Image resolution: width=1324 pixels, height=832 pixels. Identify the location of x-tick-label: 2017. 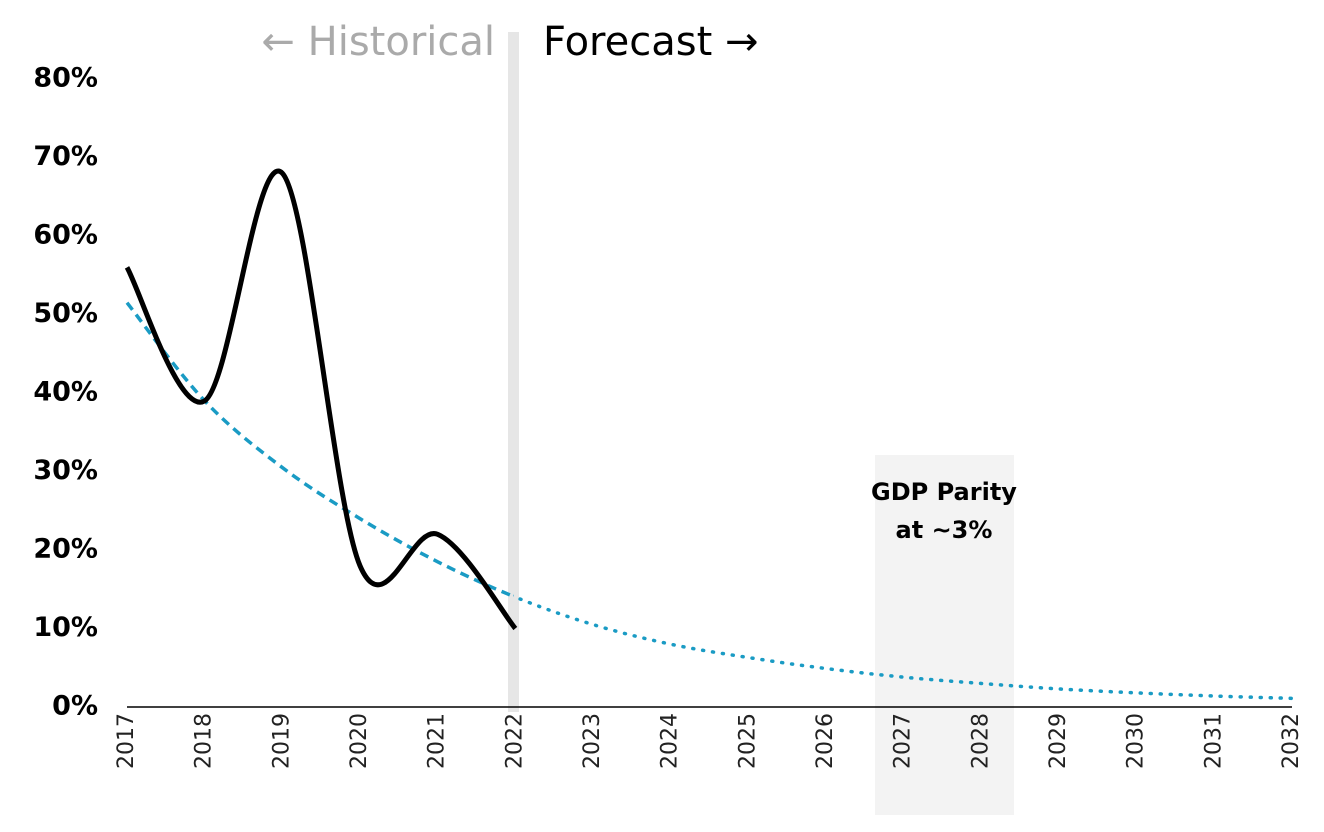
(126, 741).